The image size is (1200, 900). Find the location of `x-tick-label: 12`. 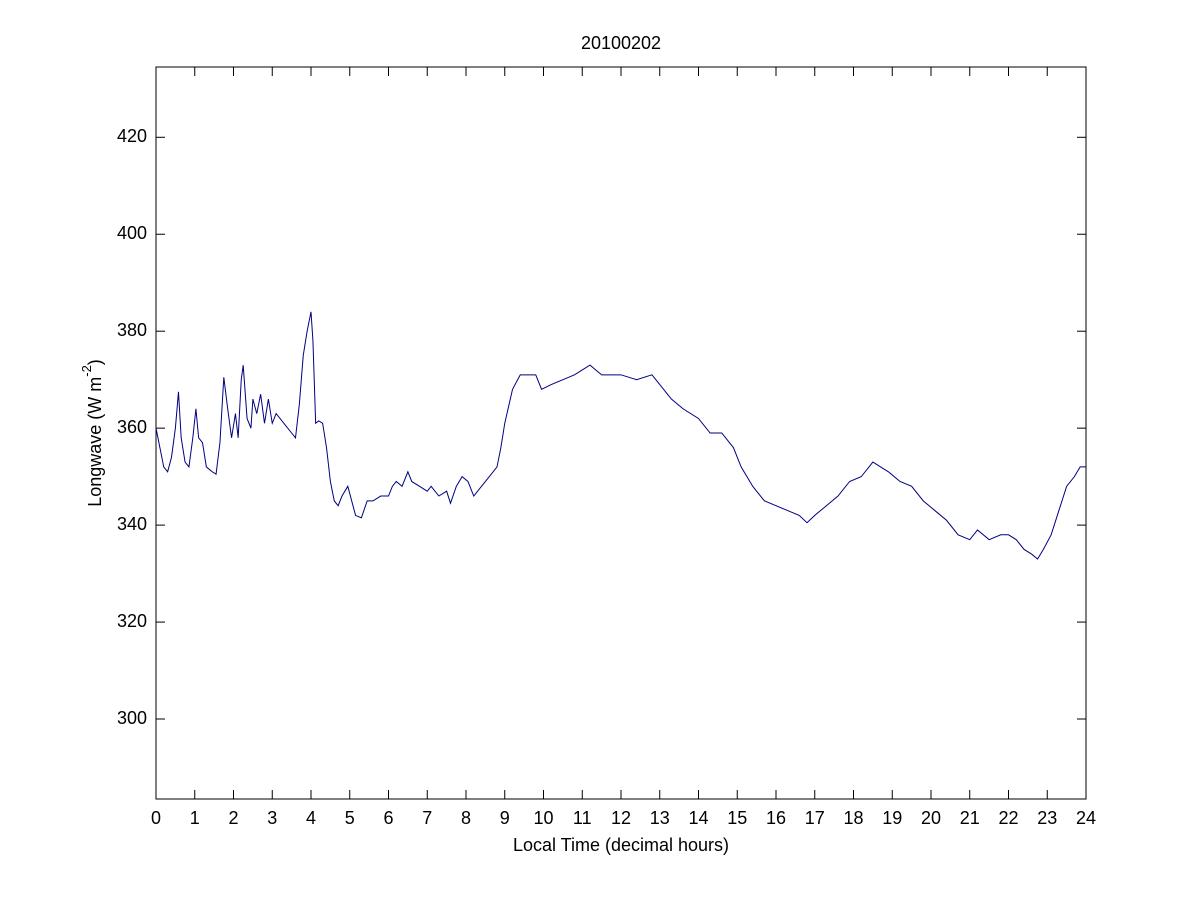

x-tick-label: 12 is located at coordinates (621, 818).